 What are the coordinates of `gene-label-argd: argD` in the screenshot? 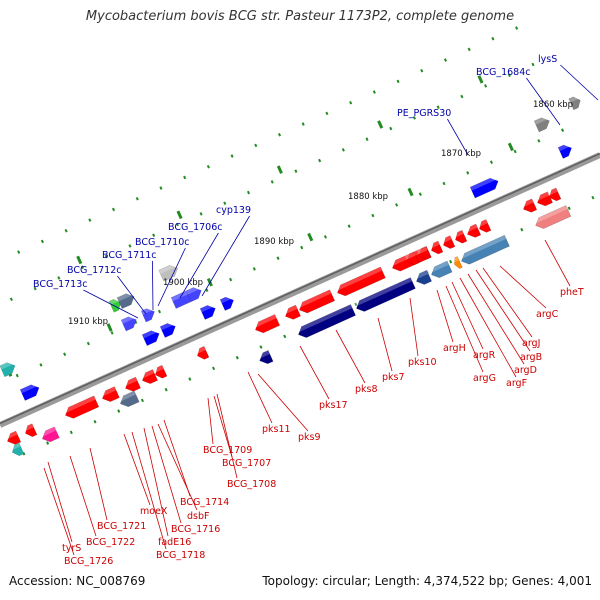 It's located at (525, 370).